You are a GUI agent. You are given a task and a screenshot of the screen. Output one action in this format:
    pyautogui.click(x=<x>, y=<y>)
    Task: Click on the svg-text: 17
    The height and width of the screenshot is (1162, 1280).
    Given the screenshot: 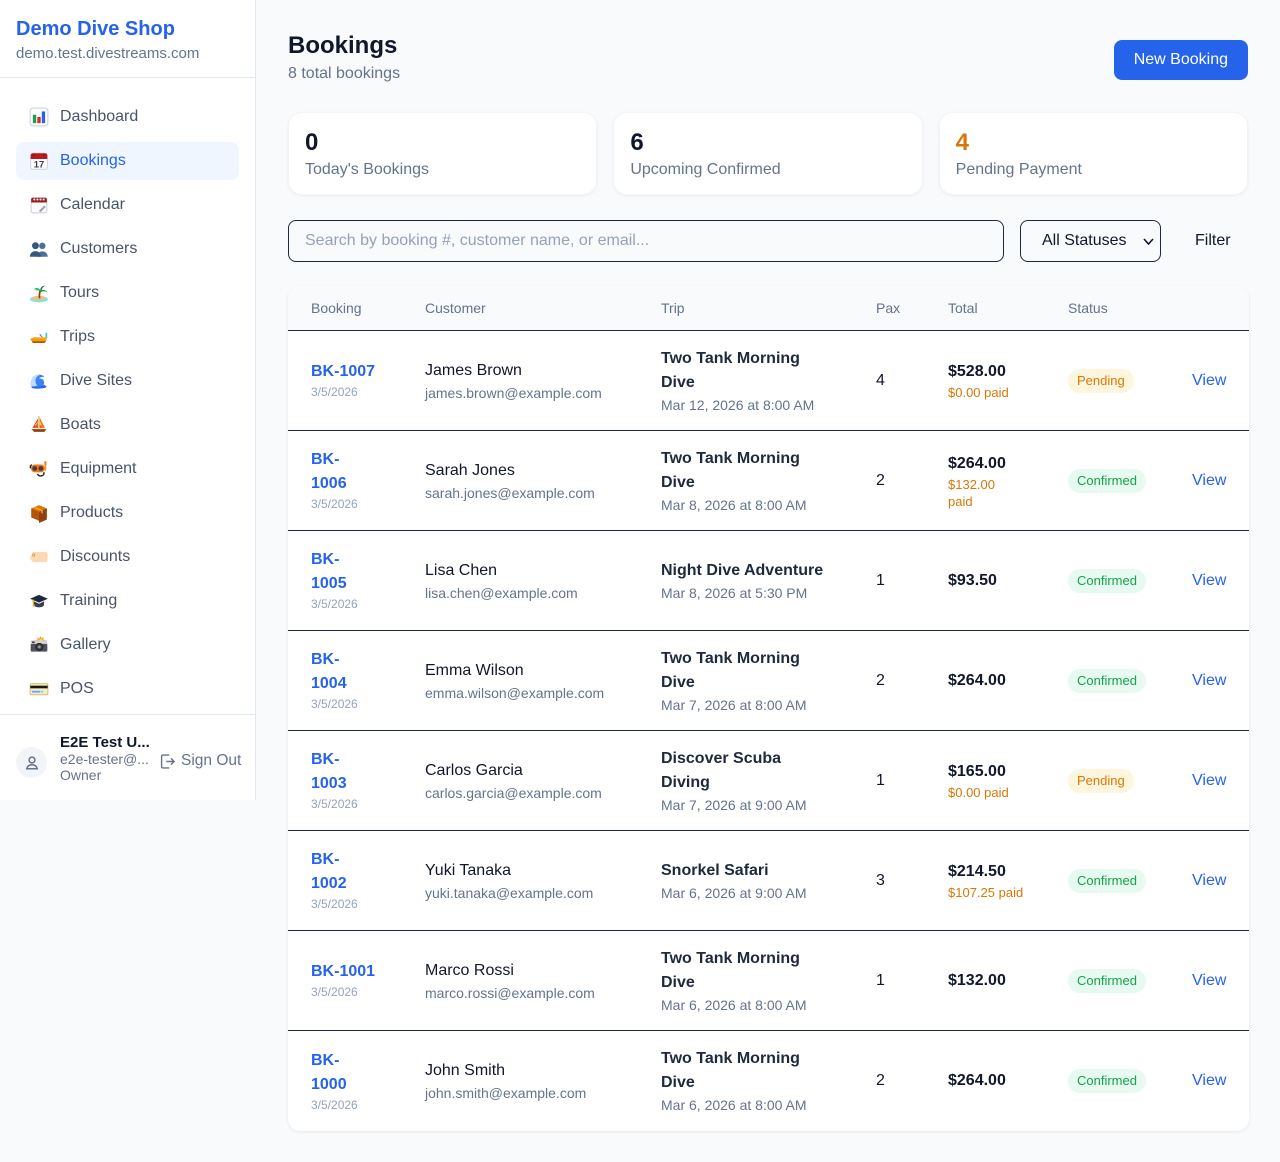 What is the action you would take?
    pyautogui.click(x=39, y=164)
    